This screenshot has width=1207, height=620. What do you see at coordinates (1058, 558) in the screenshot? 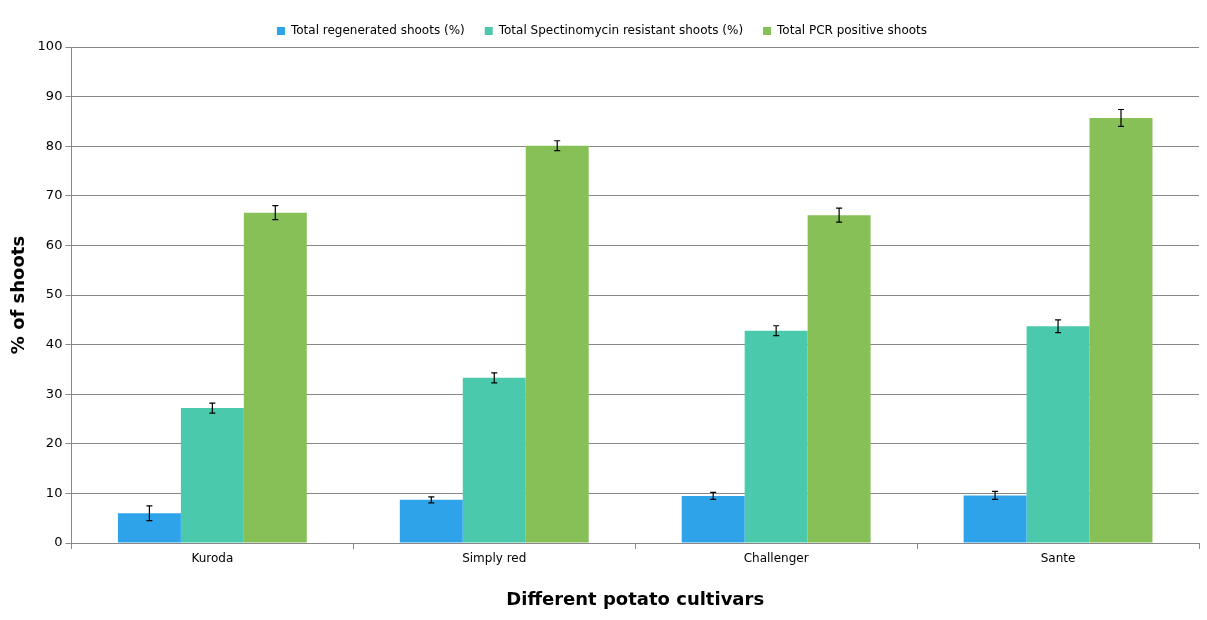
I see `x-tick-label: Sante` at bounding box center [1058, 558].